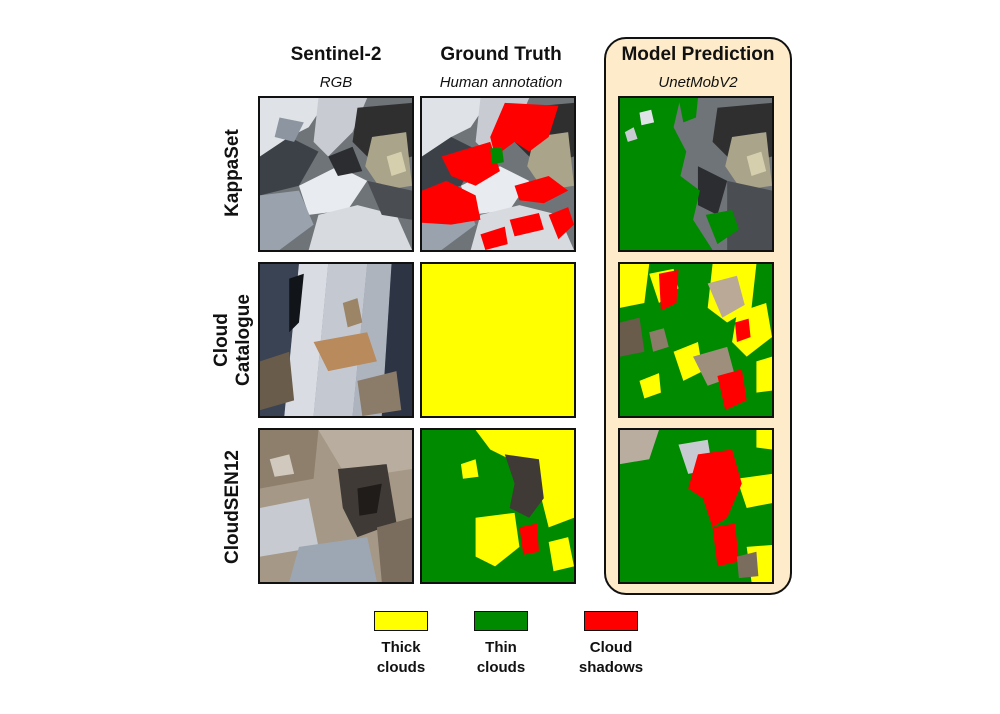  What do you see at coordinates (498, 174) in the screenshot?
I see `mask-kappaset-ground-truth` at bounding box center [498, 174].